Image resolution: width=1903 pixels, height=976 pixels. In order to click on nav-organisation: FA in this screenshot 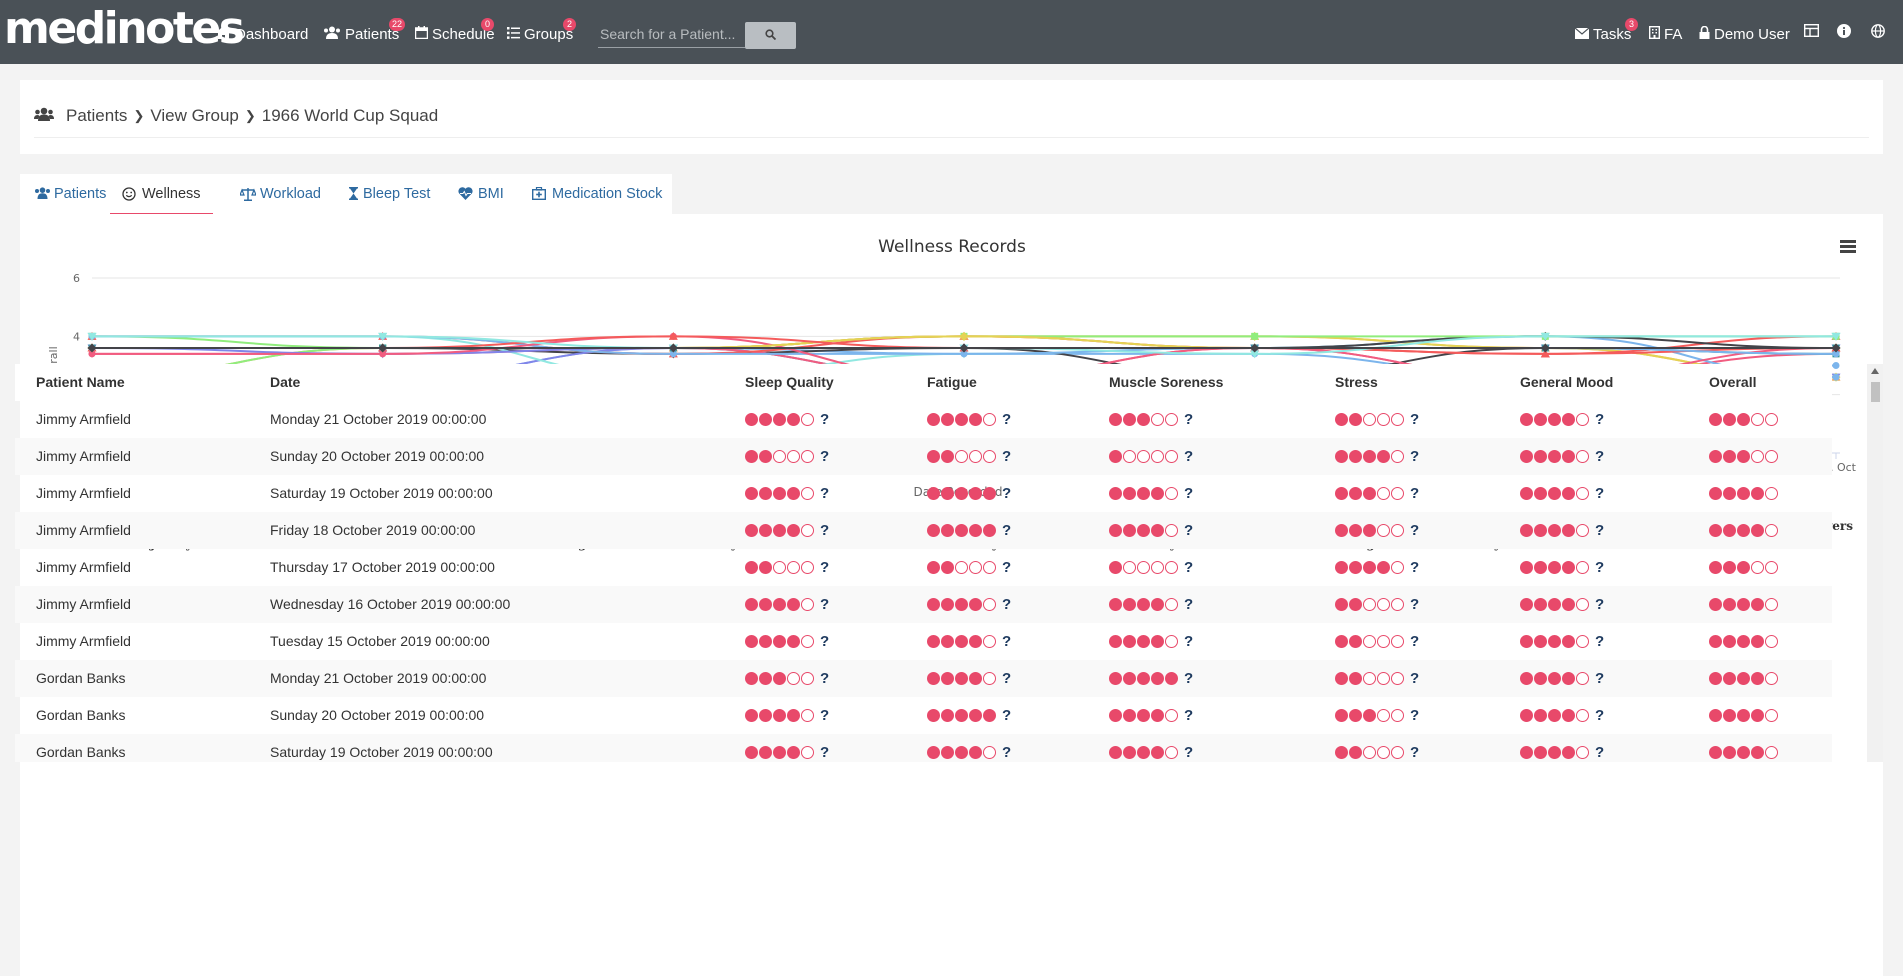, I will do `click(1665, 34)`.